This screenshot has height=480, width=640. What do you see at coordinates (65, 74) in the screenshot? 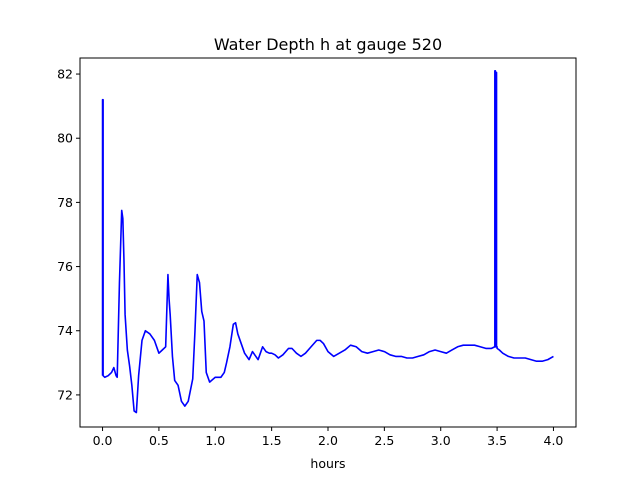
I see `y-tick-label: 82` at bounding box center [65, 74].